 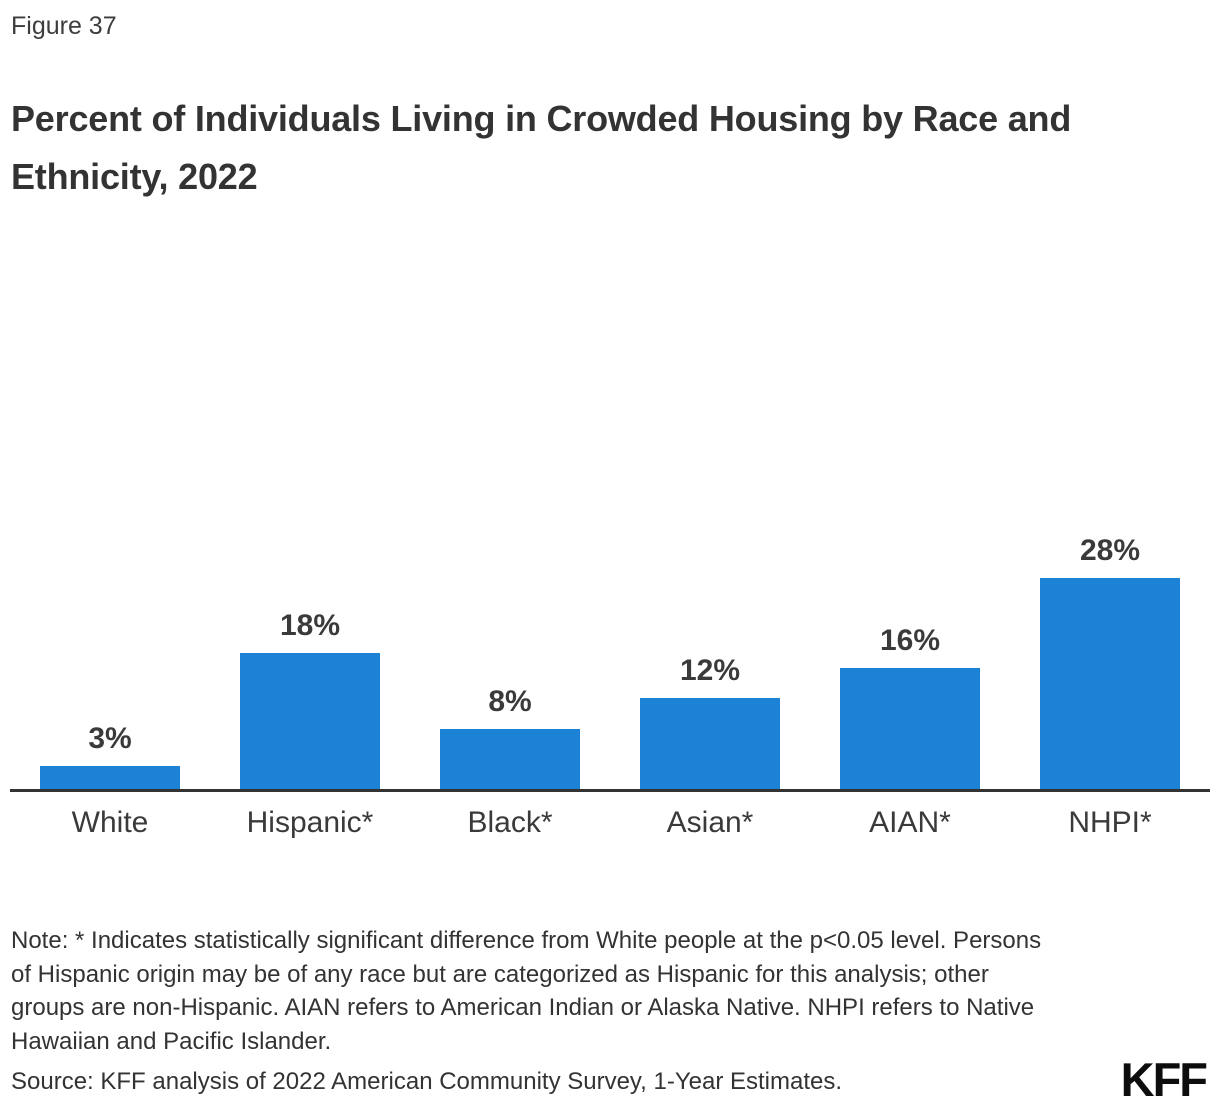 What do you see at coordinates (64, 26) in the screenshot?
I see `figure-number-label: Figure 37` at bounding box center [64, 26].